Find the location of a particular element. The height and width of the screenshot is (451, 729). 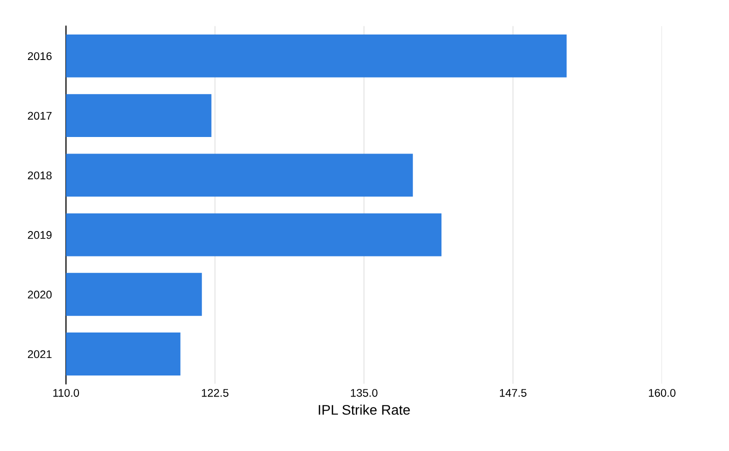

x-axis-title: IPL Strike Rate is located at coordinates (364, 409).